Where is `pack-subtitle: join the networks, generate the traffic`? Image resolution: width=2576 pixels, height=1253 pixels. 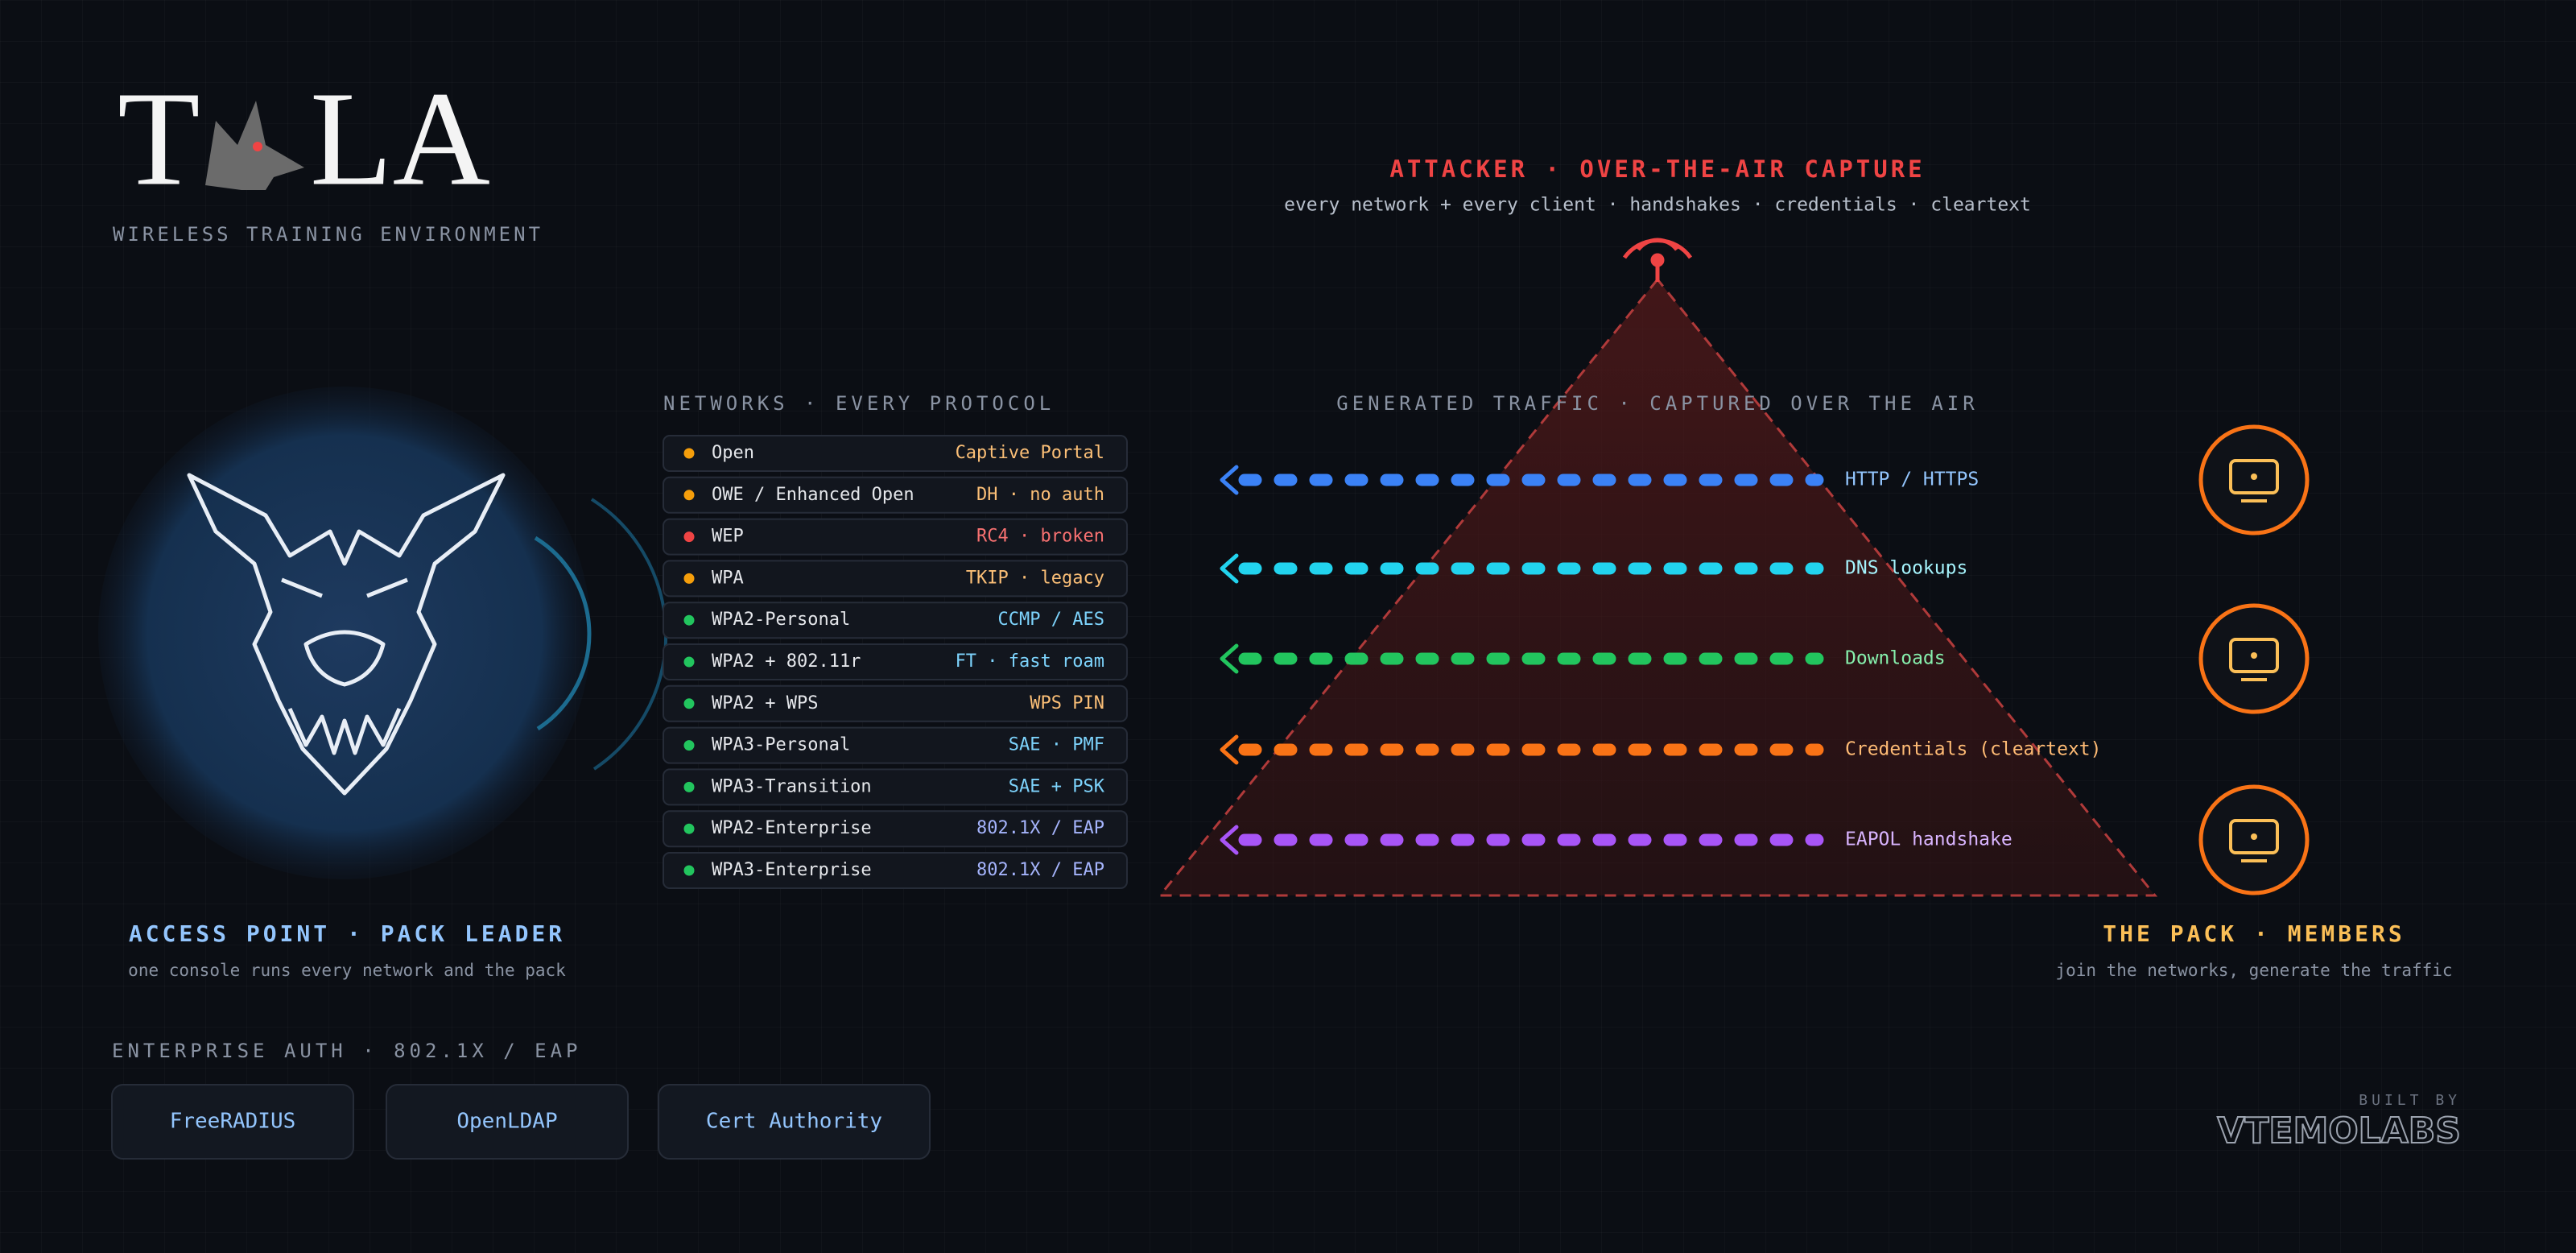
pack-subtitle: join the networks, generate the traffic is located at coordinates (2253, 970).